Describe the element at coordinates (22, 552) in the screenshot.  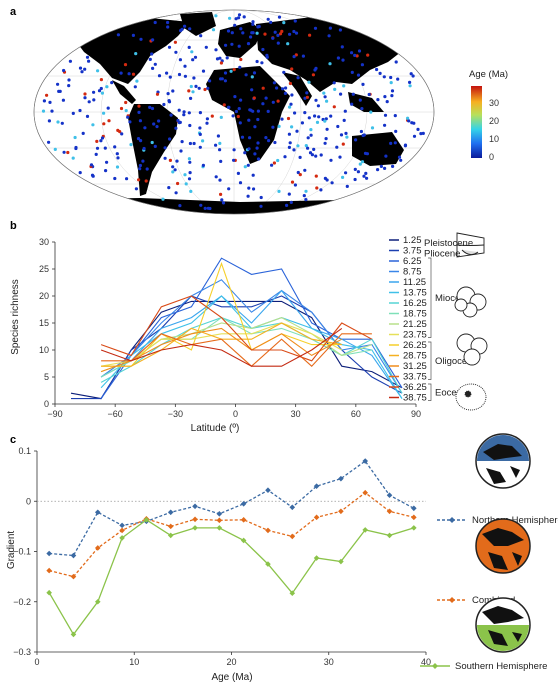
I see `panel-c-ytick-label: −0.1` at that location.